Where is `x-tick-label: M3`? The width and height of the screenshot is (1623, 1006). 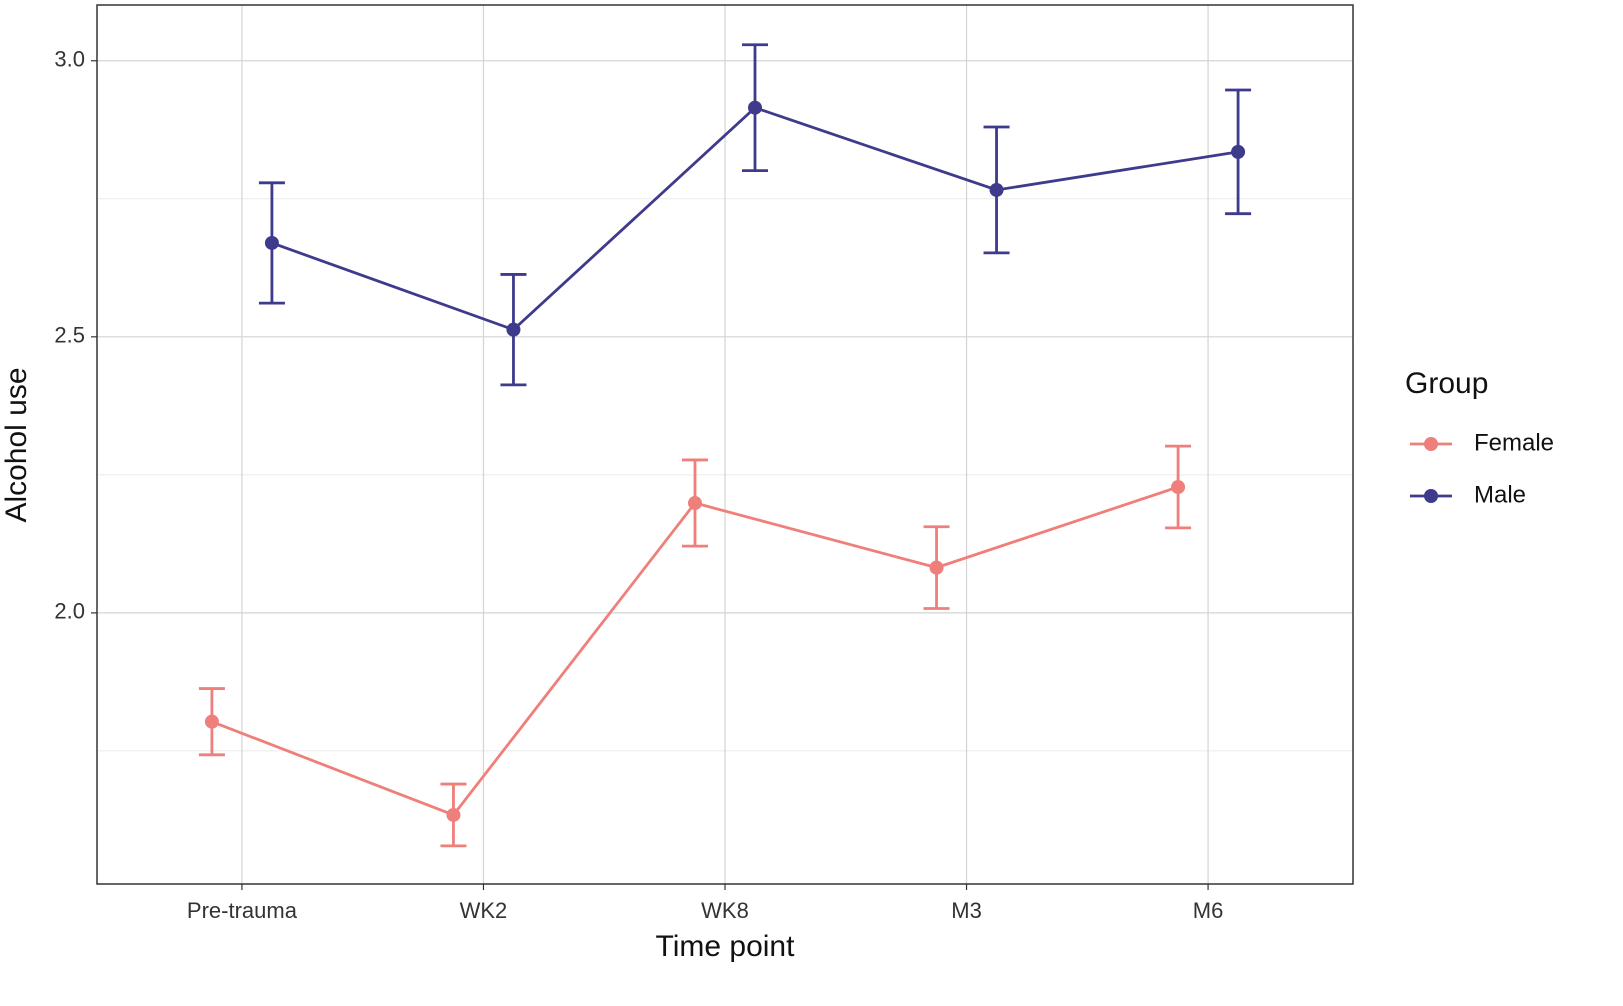
x-tick-label: M3 is located at coordinates (966, 910).